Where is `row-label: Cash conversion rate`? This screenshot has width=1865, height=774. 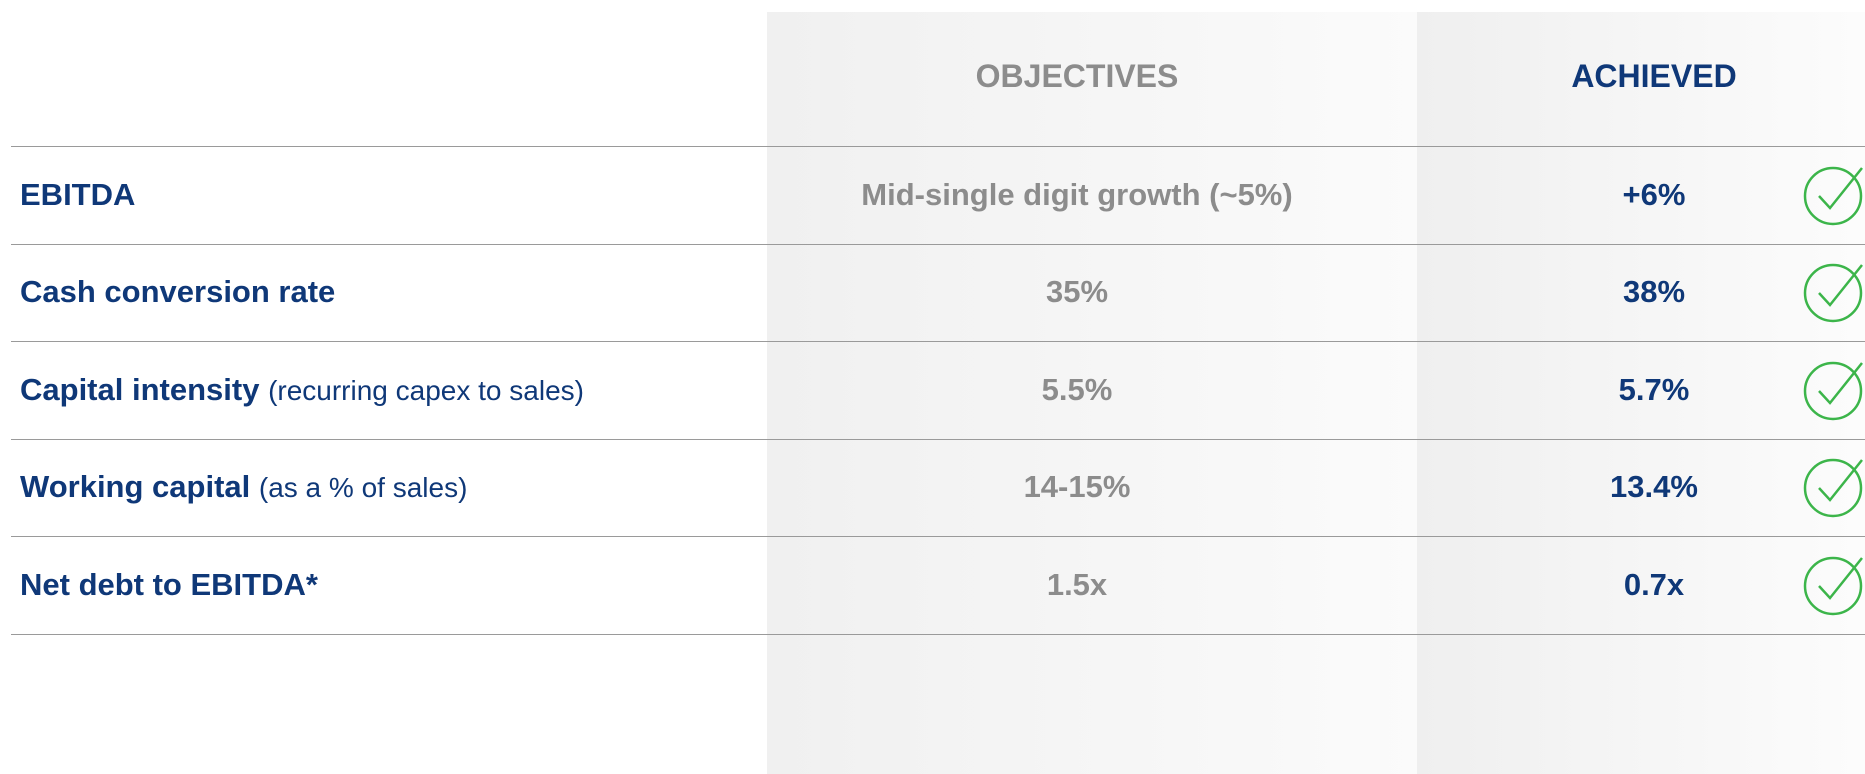 row-label: Cash conversion rate is located at coordinates (177, 292).